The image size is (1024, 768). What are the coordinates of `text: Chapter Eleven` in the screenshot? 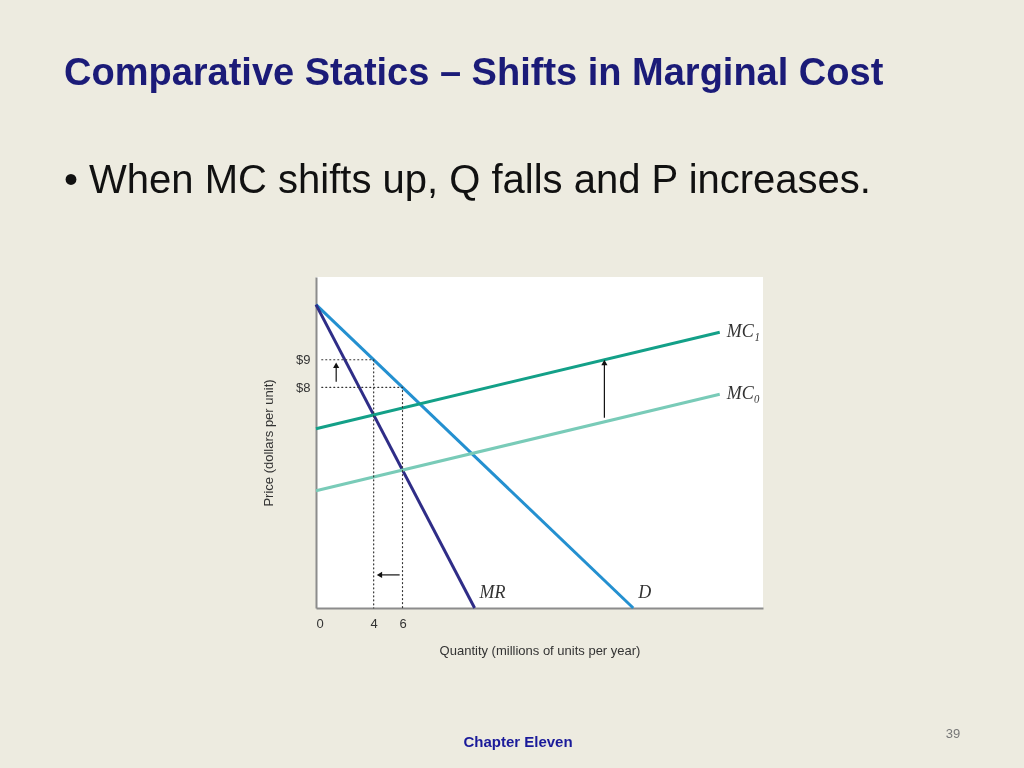 It's located at (518, 741).